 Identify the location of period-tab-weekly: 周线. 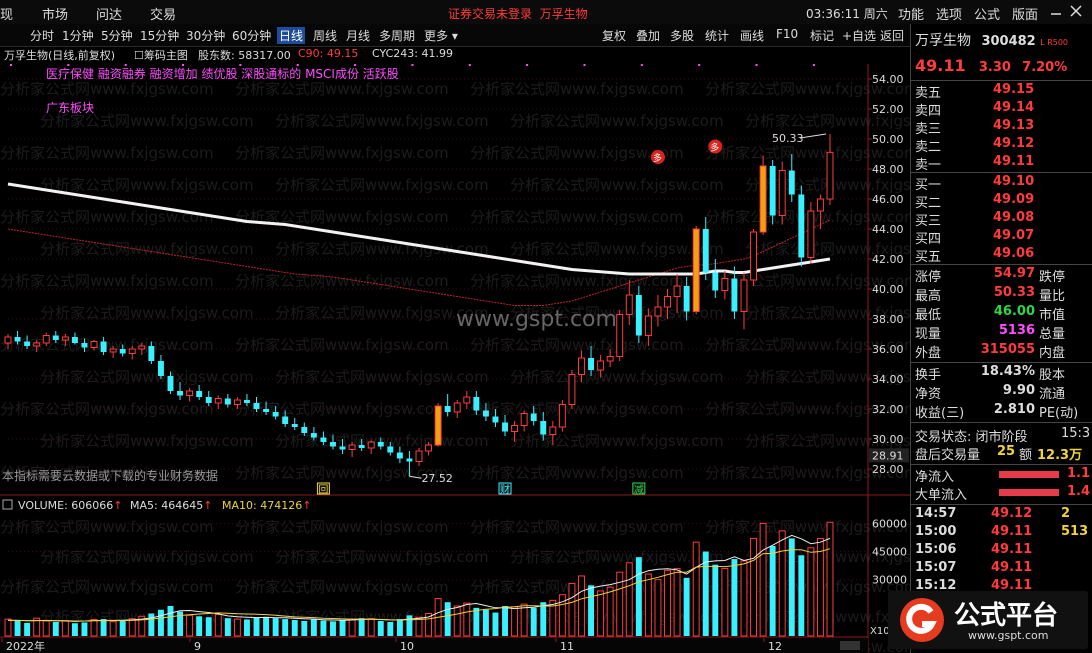
(325, 36).